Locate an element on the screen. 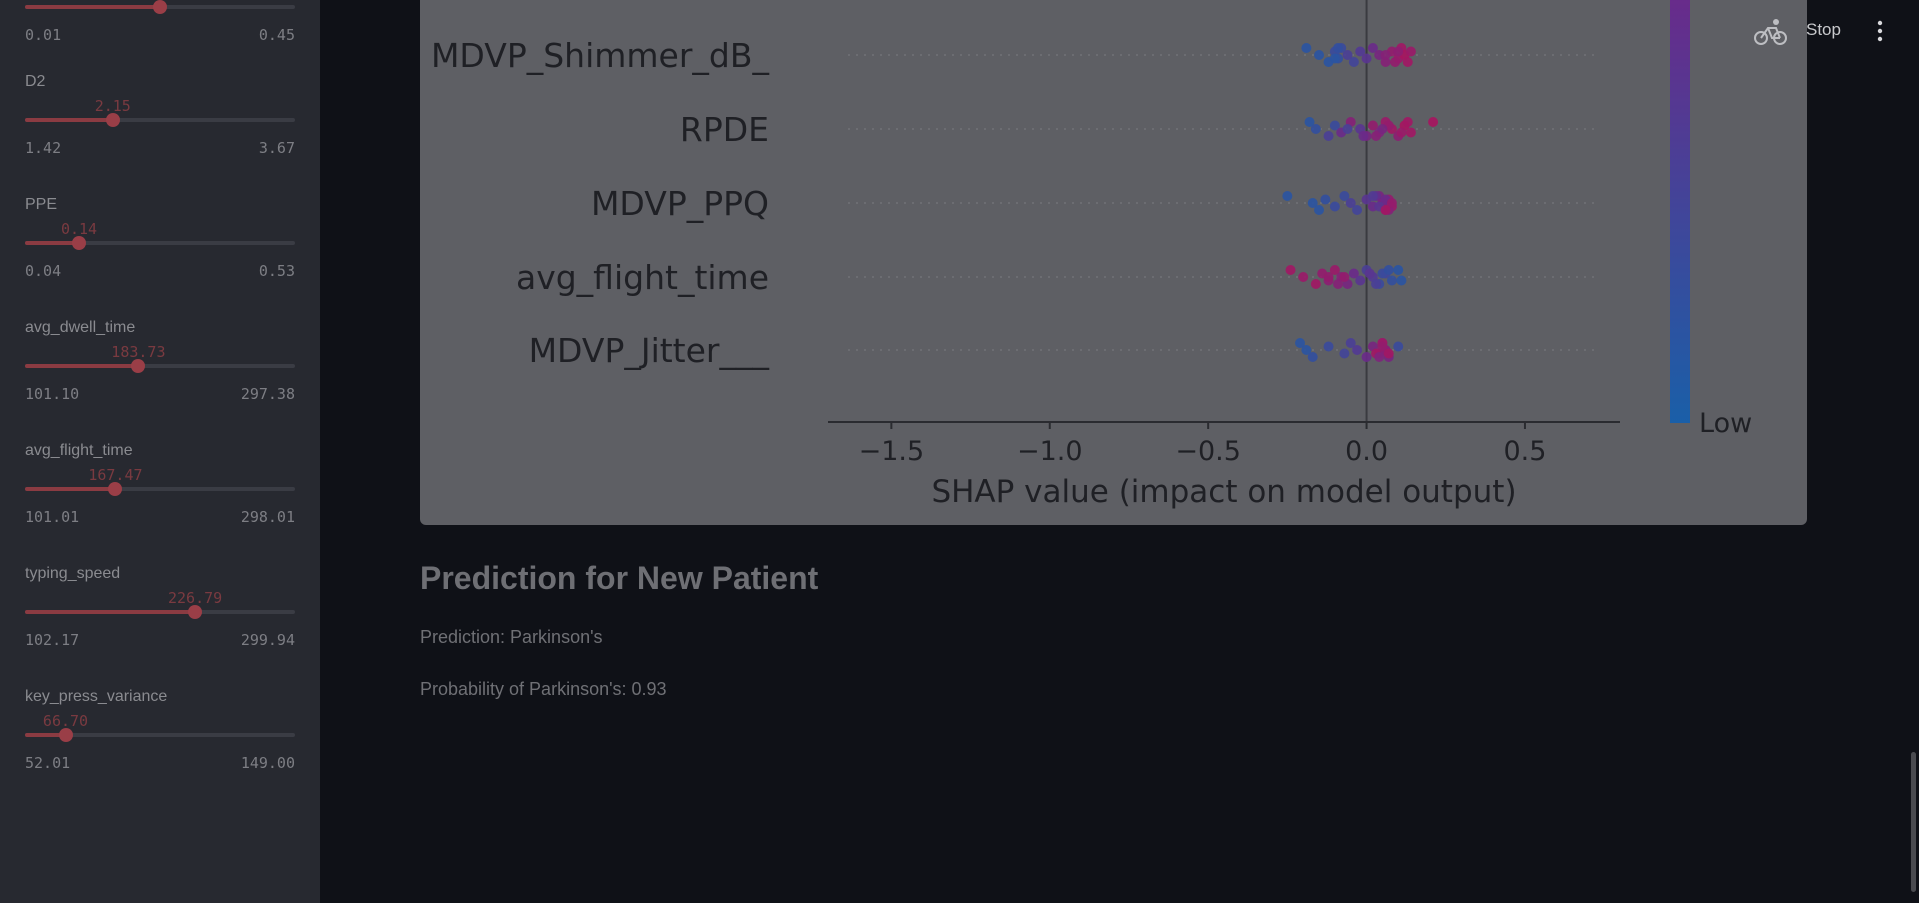 This screenshot has width=1919, height=903. colorbar-label: Low is located at coordinates (1725, 423).